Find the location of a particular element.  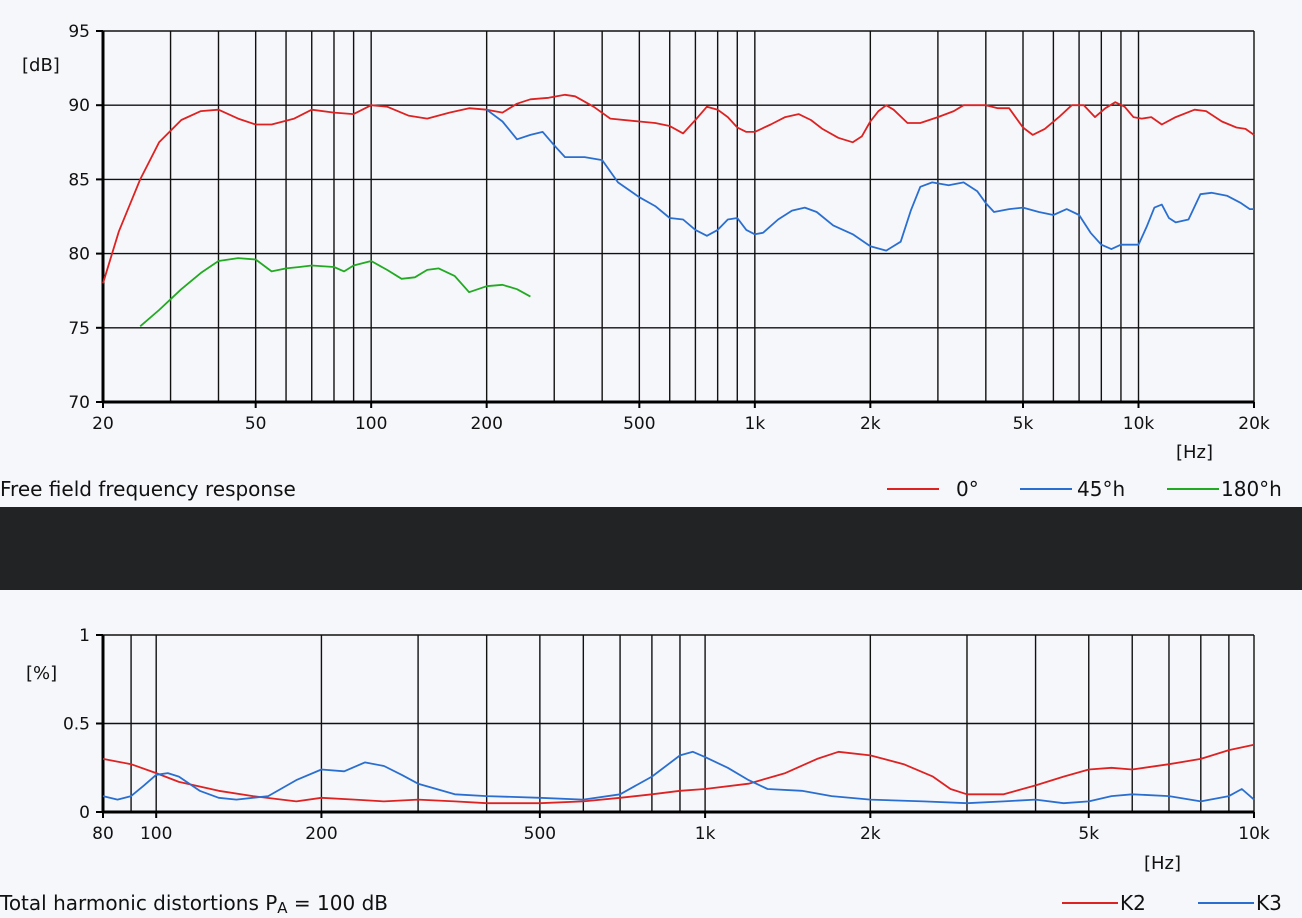

fr-x-tick-label: 200 is located at coordinates (486, 424).